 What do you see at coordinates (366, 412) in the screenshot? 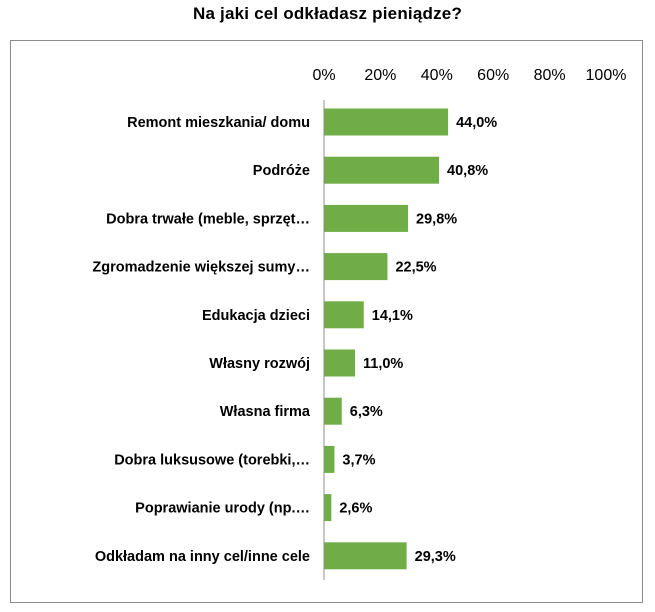
I see `data-label: 6,3%` at bounding box center [366, 412].